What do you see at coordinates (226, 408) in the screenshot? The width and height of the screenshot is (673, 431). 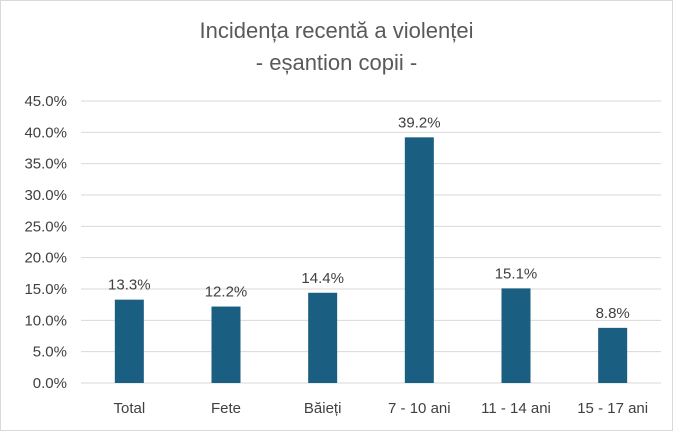 I see `x-tick-label-1: Fete` at bounding box center [226, 408].